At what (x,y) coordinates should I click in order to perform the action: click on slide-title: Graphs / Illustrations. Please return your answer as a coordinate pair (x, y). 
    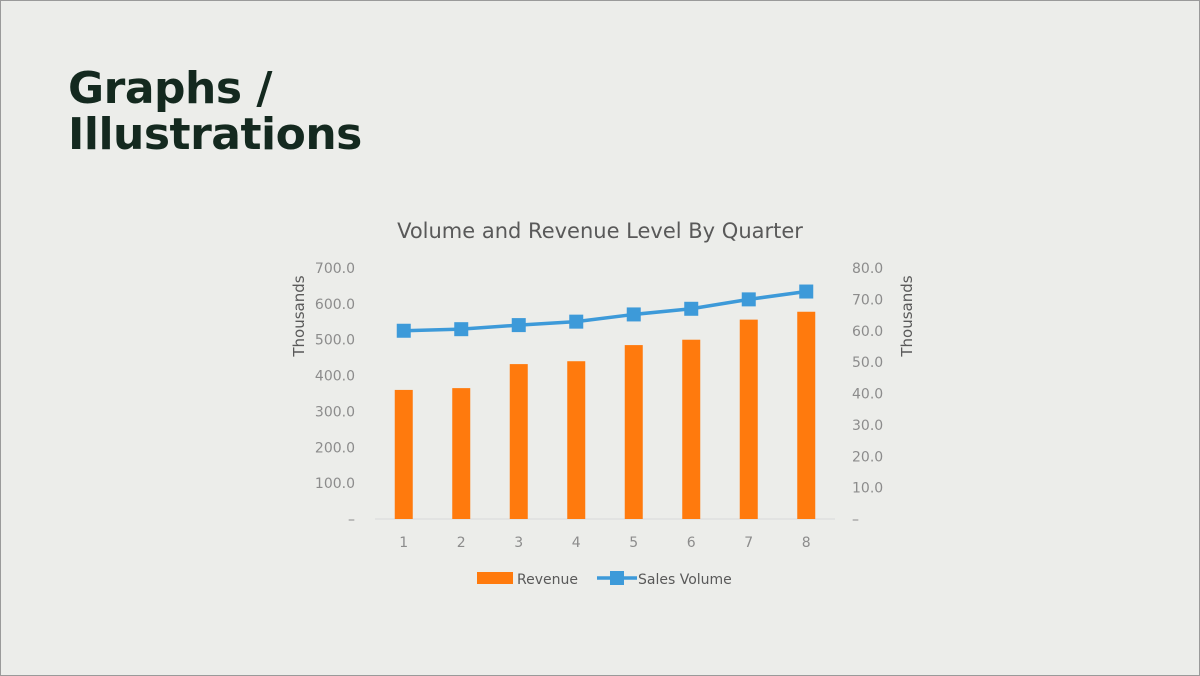
    Looking at the image, I should click on (215, 112).